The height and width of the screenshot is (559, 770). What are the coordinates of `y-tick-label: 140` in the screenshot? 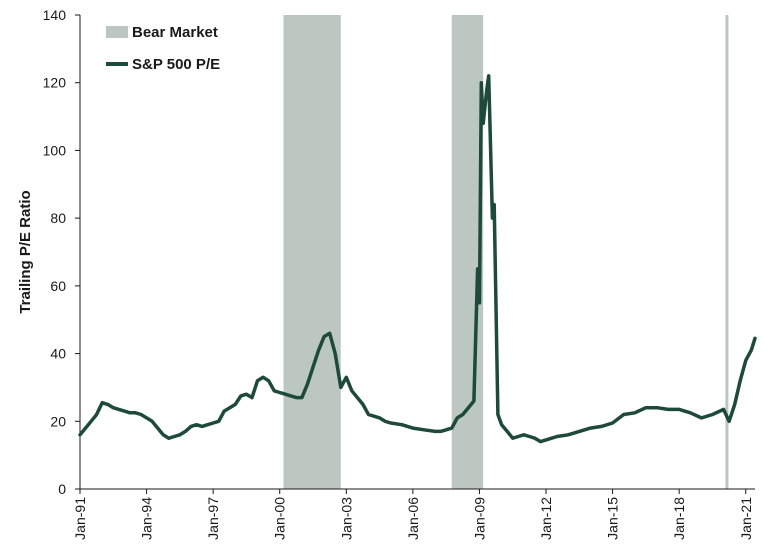 It's located at (55, 15).